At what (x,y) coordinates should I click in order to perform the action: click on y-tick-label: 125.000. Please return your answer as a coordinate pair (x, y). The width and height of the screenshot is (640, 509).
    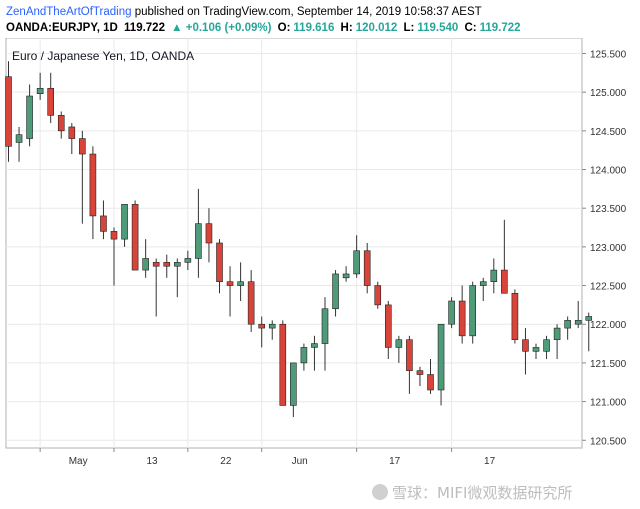
    Looking at the image, I should click on (608, 93).